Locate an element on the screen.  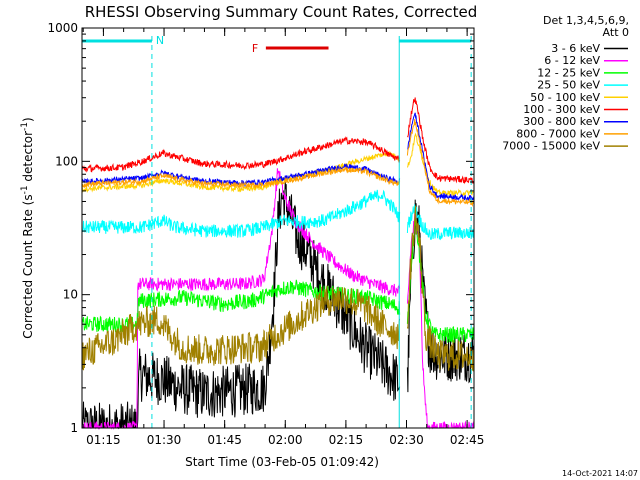
legend-label-6: 300 - 800 keV is located at coordinates (561, 121).